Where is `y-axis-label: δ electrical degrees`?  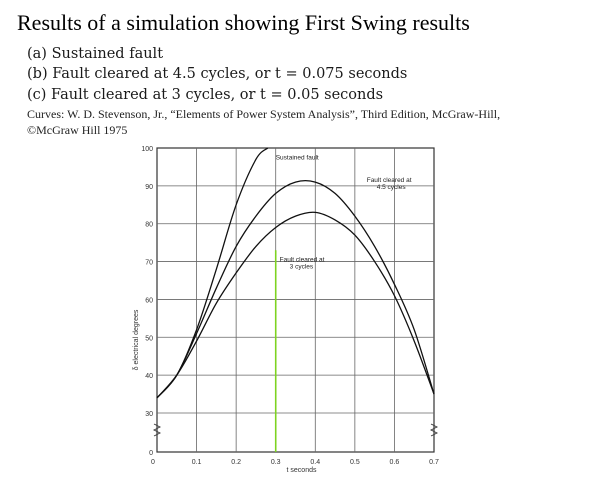
y-axis-label: δ electrical degrees is located at coordinates (136, 339).